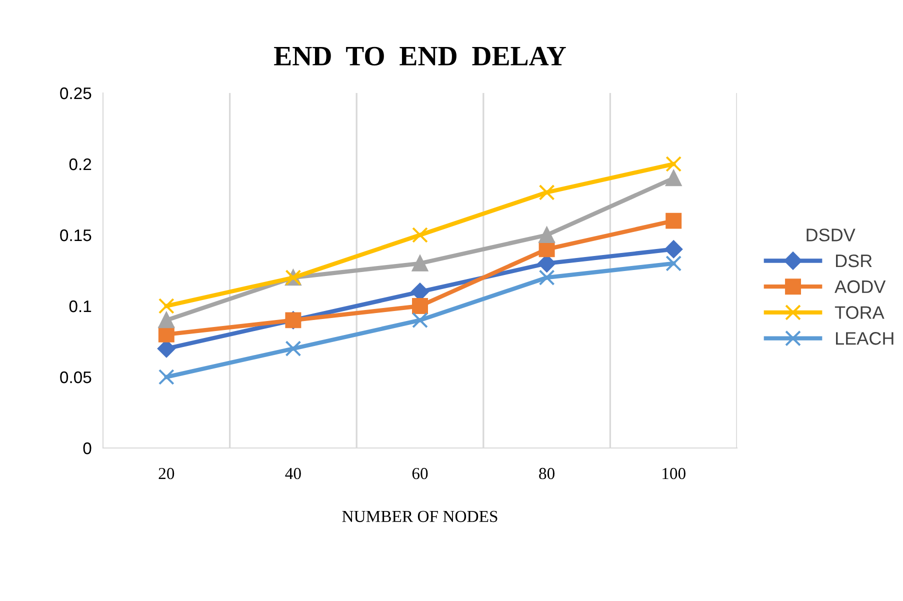 This screenshot has width=903, height=601. Describe the element at coordinates (546, 474) in the screenshot. I see `x-tick-label: 80` at that location.